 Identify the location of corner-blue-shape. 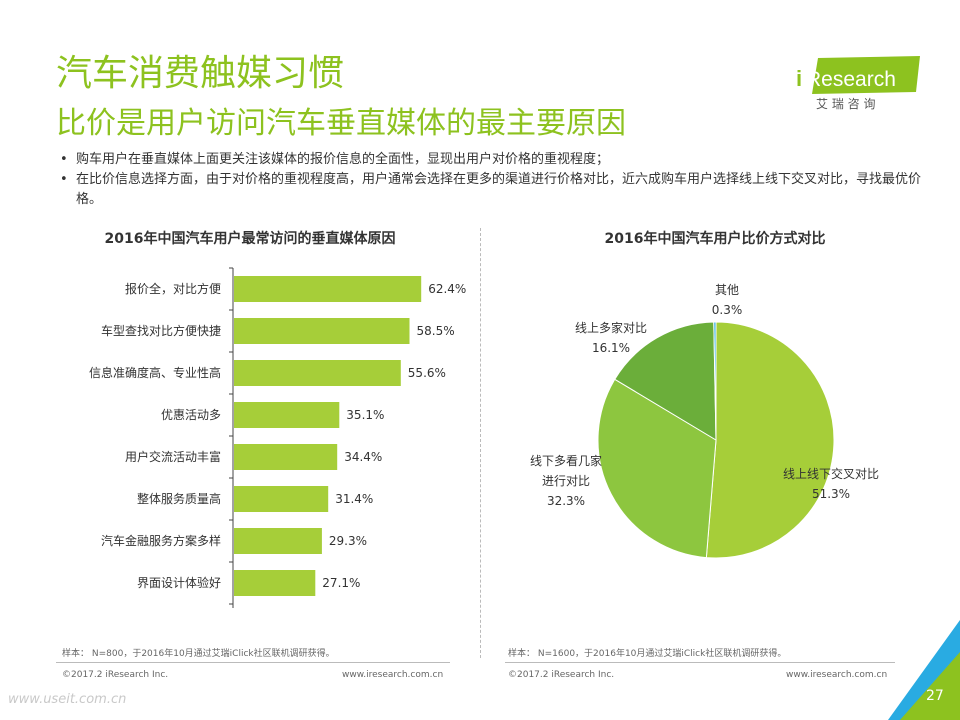
(924, 670).